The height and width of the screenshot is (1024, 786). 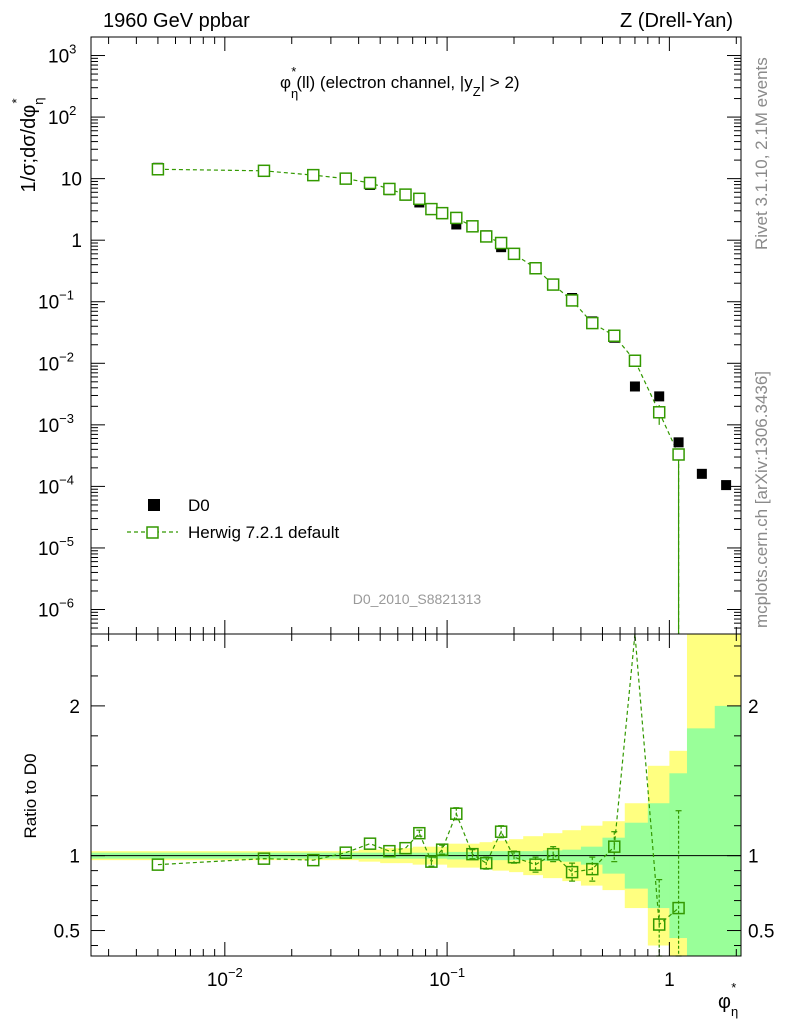 What do you see at coordinates (761, 153) in the screenshot?
I see `rivet-version-label: Rivet 3.1.10, 2.1M events` at bounding box center [761, 153].